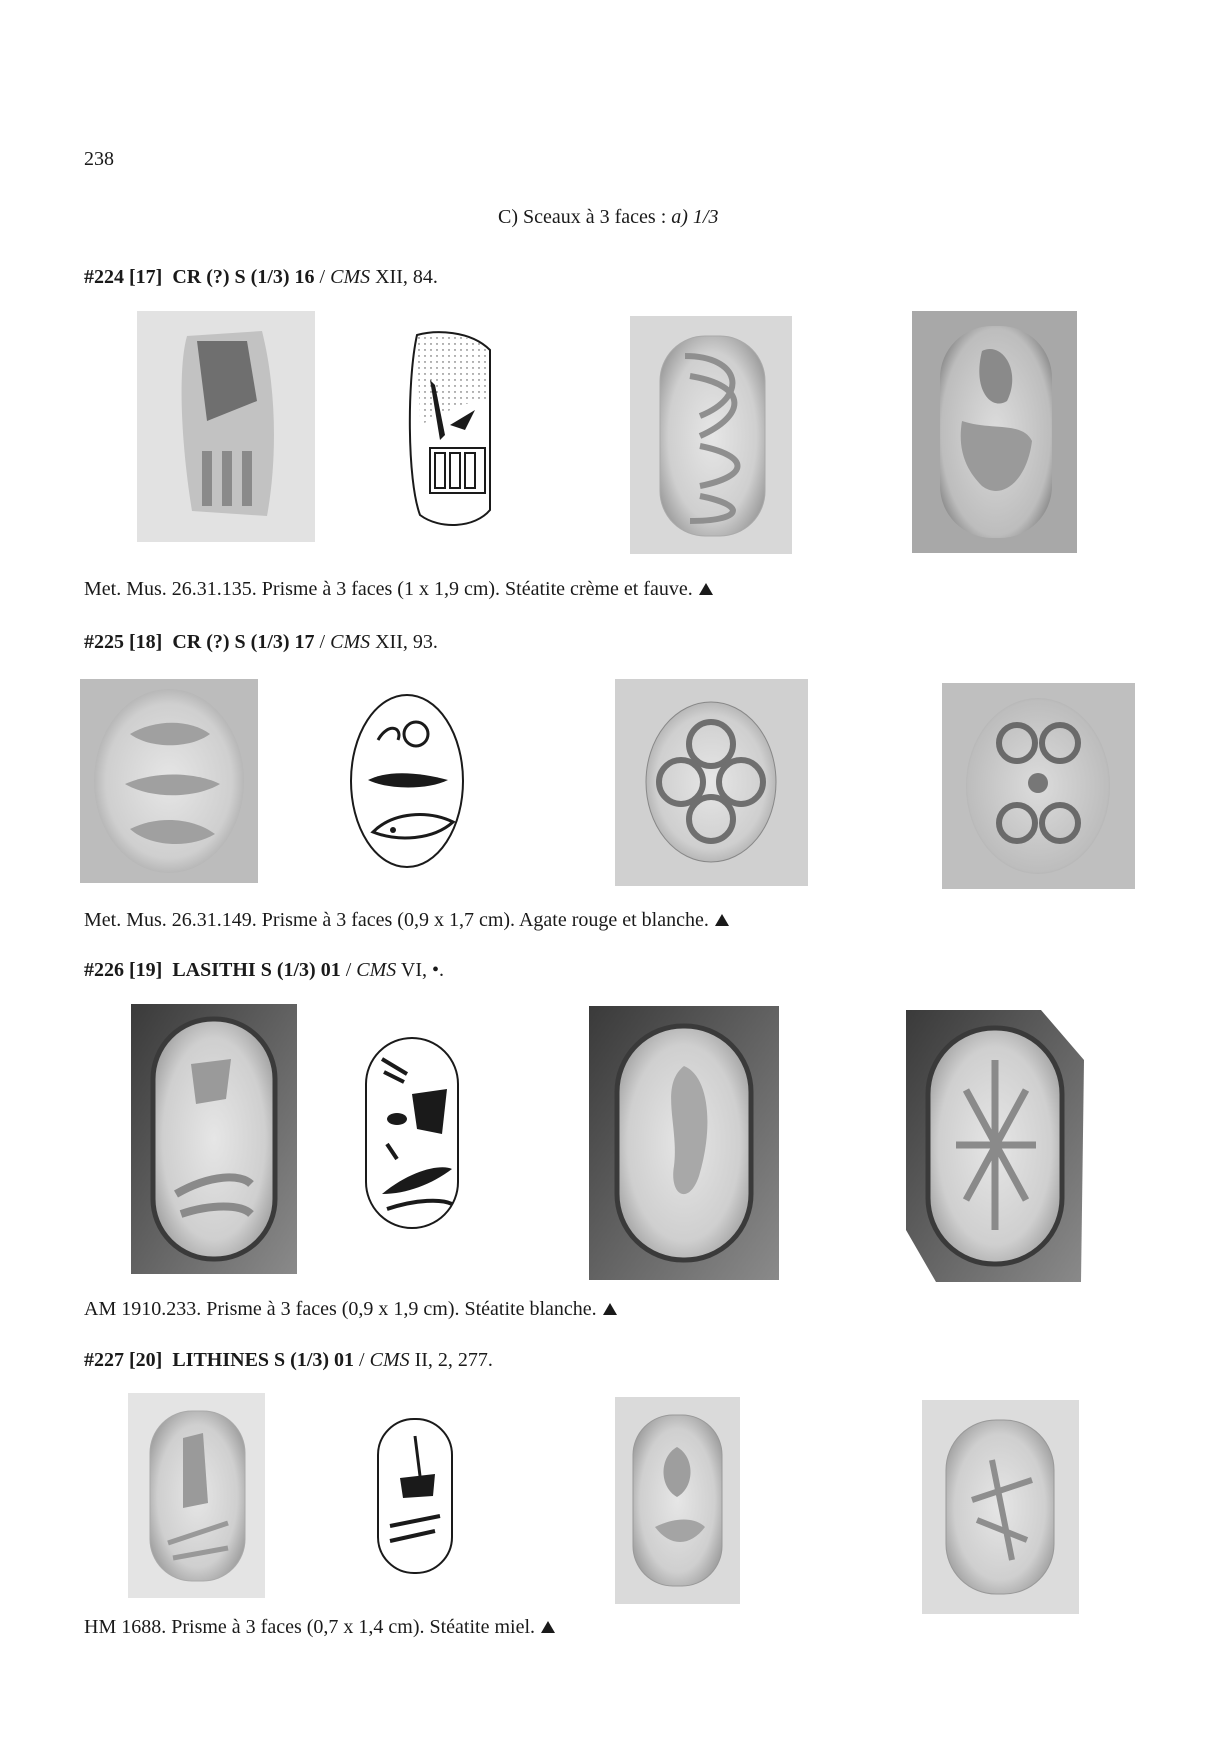 This screenshot has height=1754, width=1208. Describe the element at coordinates (214, 1139) in the screenshot. I see `seal-photo-226-a` at that location.